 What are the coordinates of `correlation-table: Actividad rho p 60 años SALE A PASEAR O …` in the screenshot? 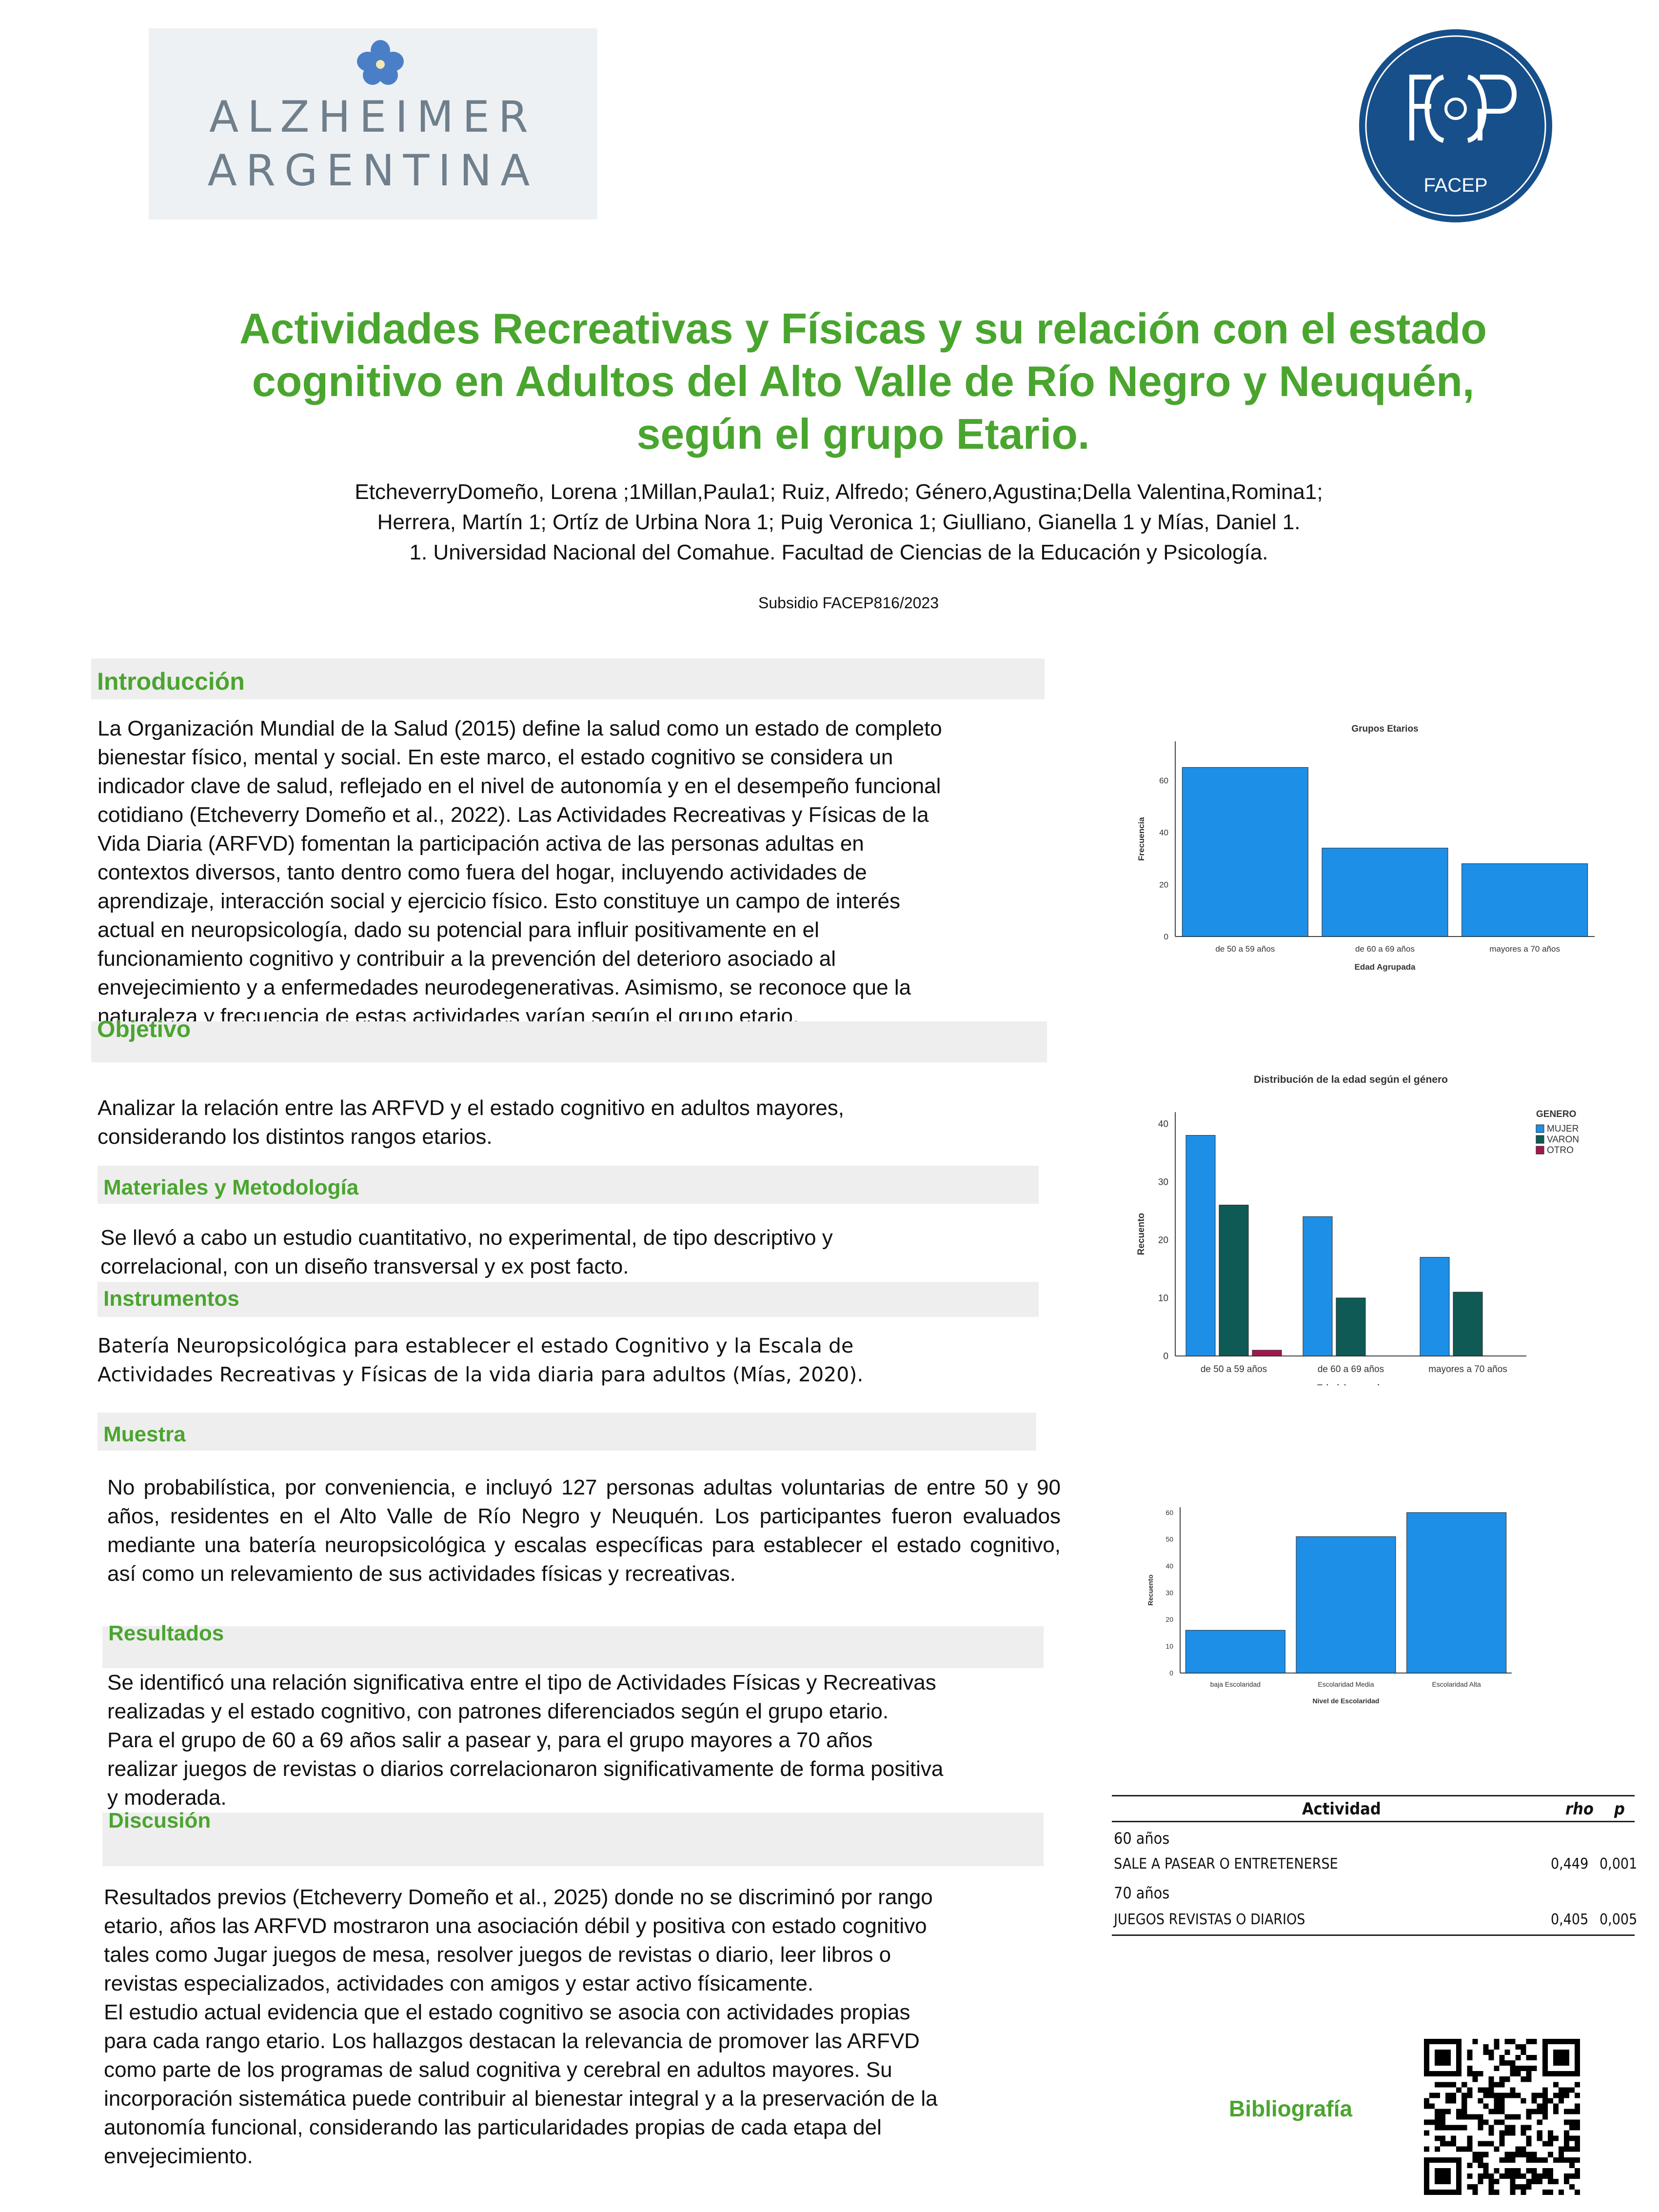 It's located at (1374, 1866).